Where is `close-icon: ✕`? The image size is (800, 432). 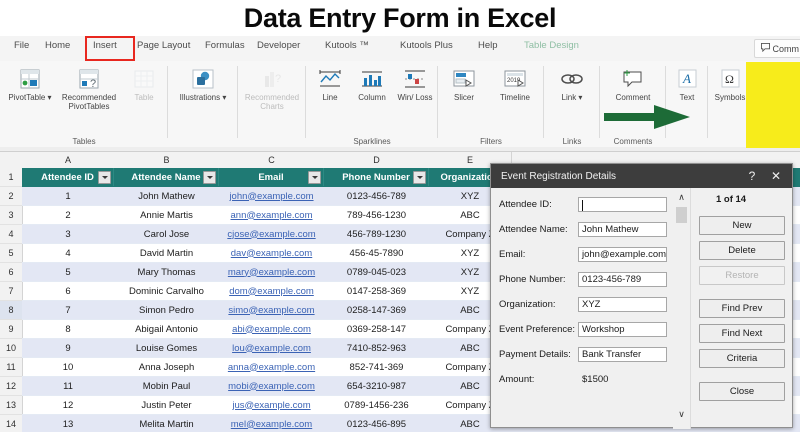
close-icon: ✕ is located at coordinates (776, 176).